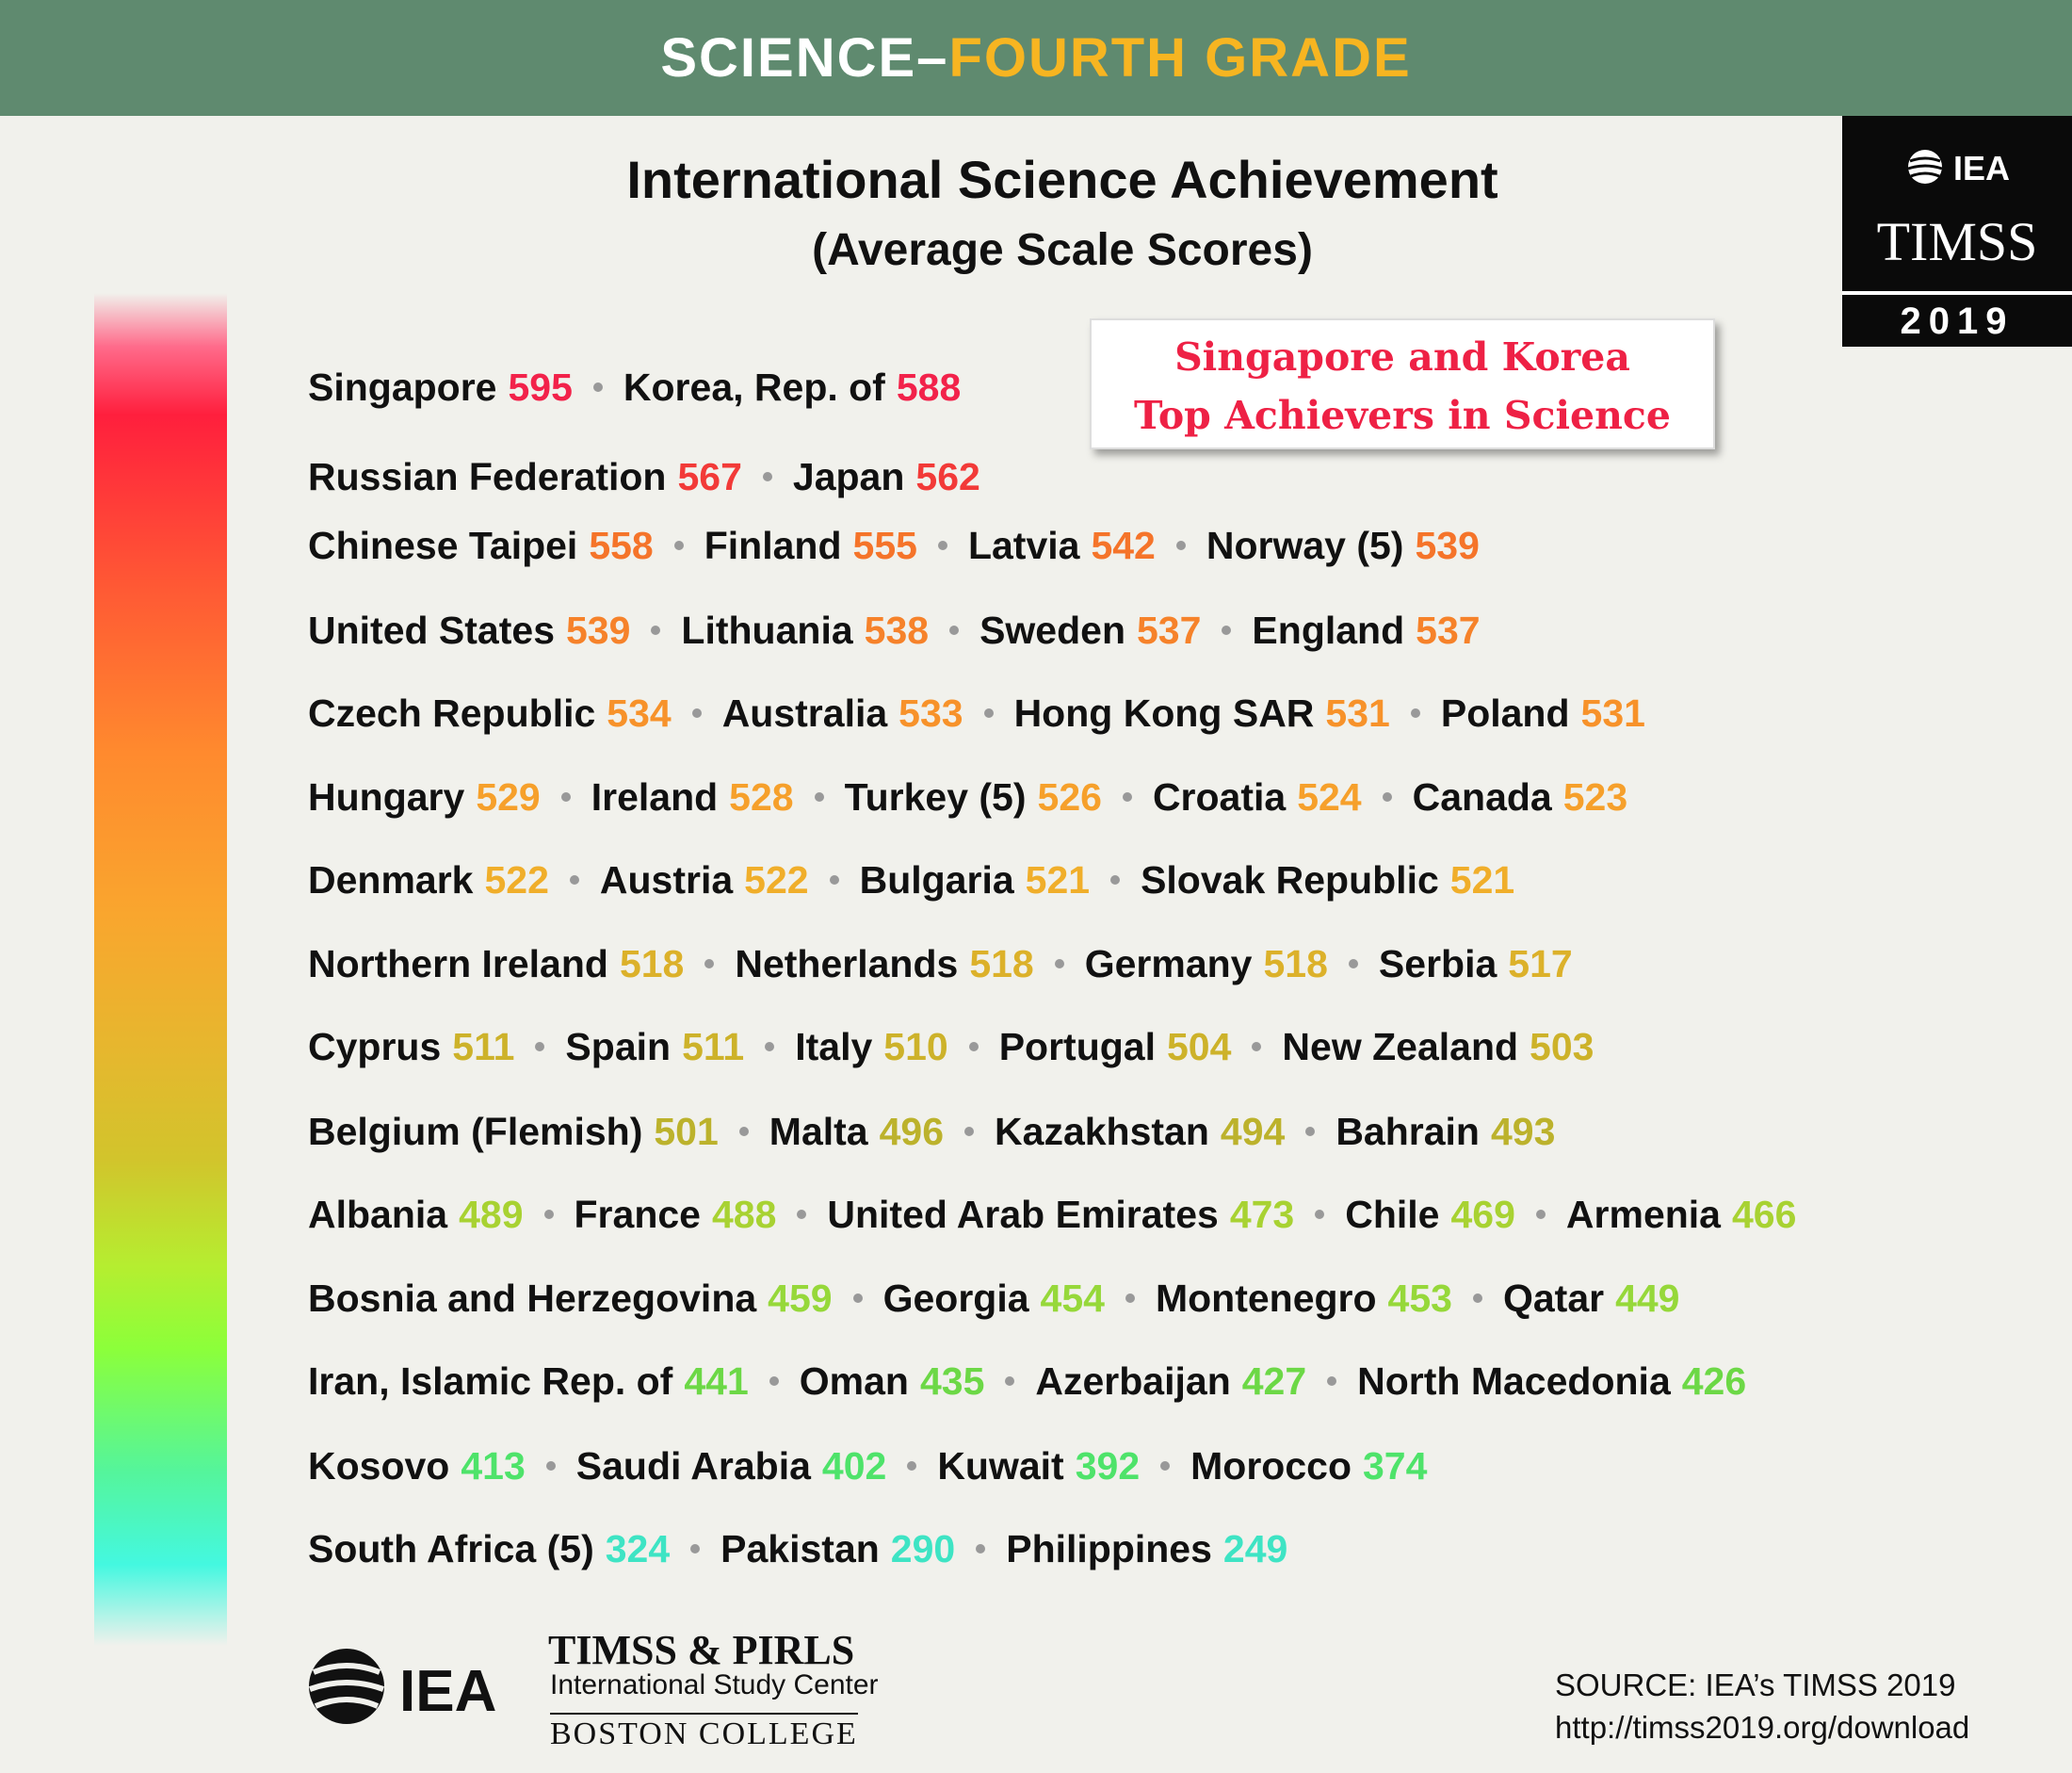  I want to click on country-score: 489, so click(492, 1214).